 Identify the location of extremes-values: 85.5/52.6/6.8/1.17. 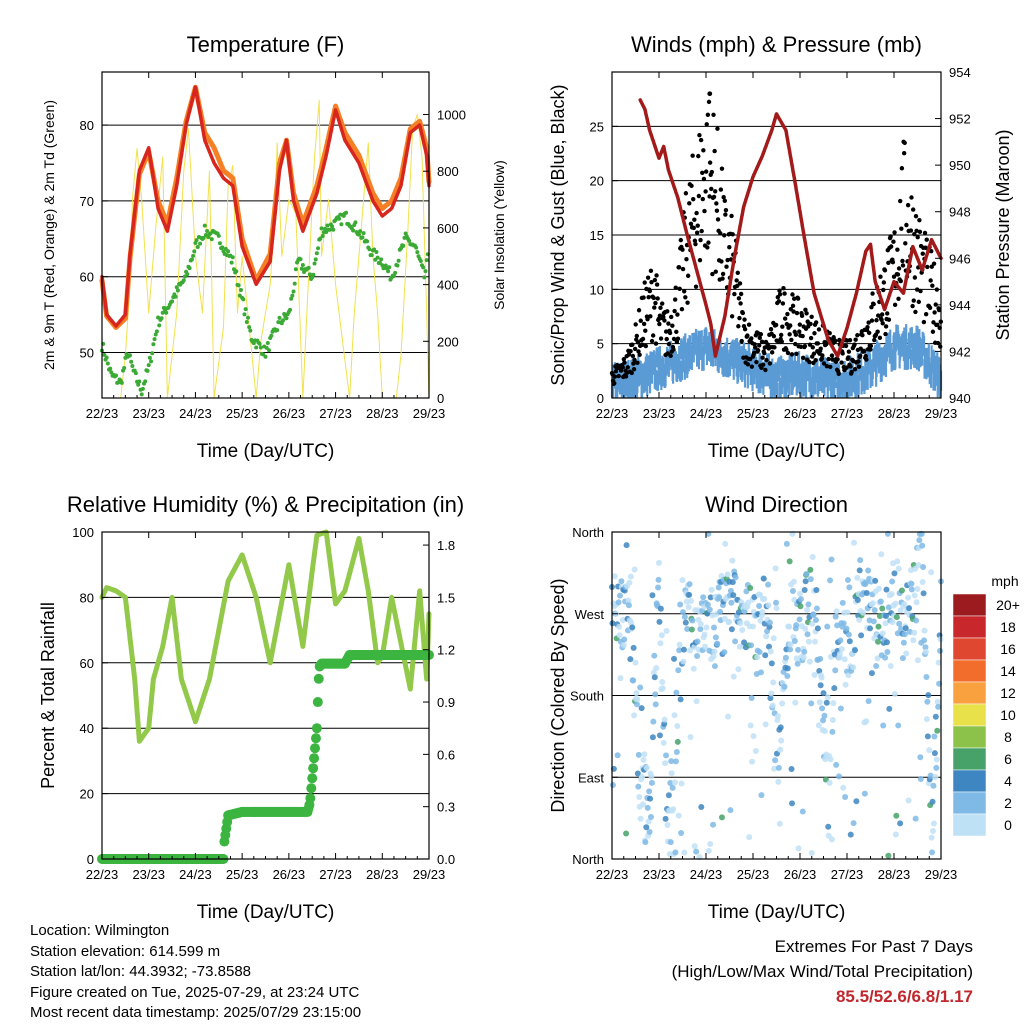
(904, 996).